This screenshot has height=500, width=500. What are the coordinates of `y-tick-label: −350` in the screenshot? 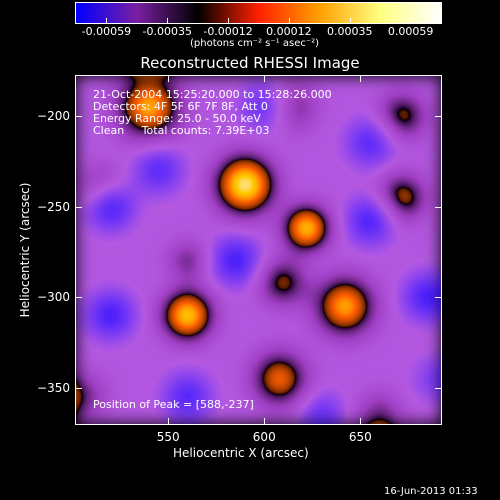 It's located at (53, 387).